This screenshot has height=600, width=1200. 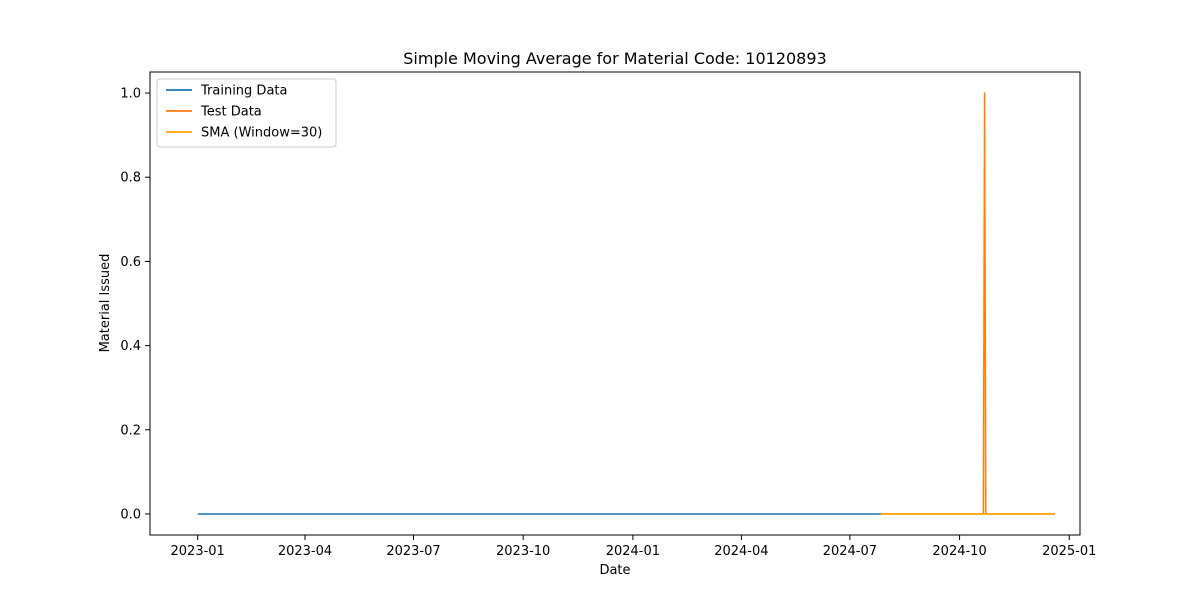 I want to click on x-tick-label: 2023-07, so click(x=413, y=551).